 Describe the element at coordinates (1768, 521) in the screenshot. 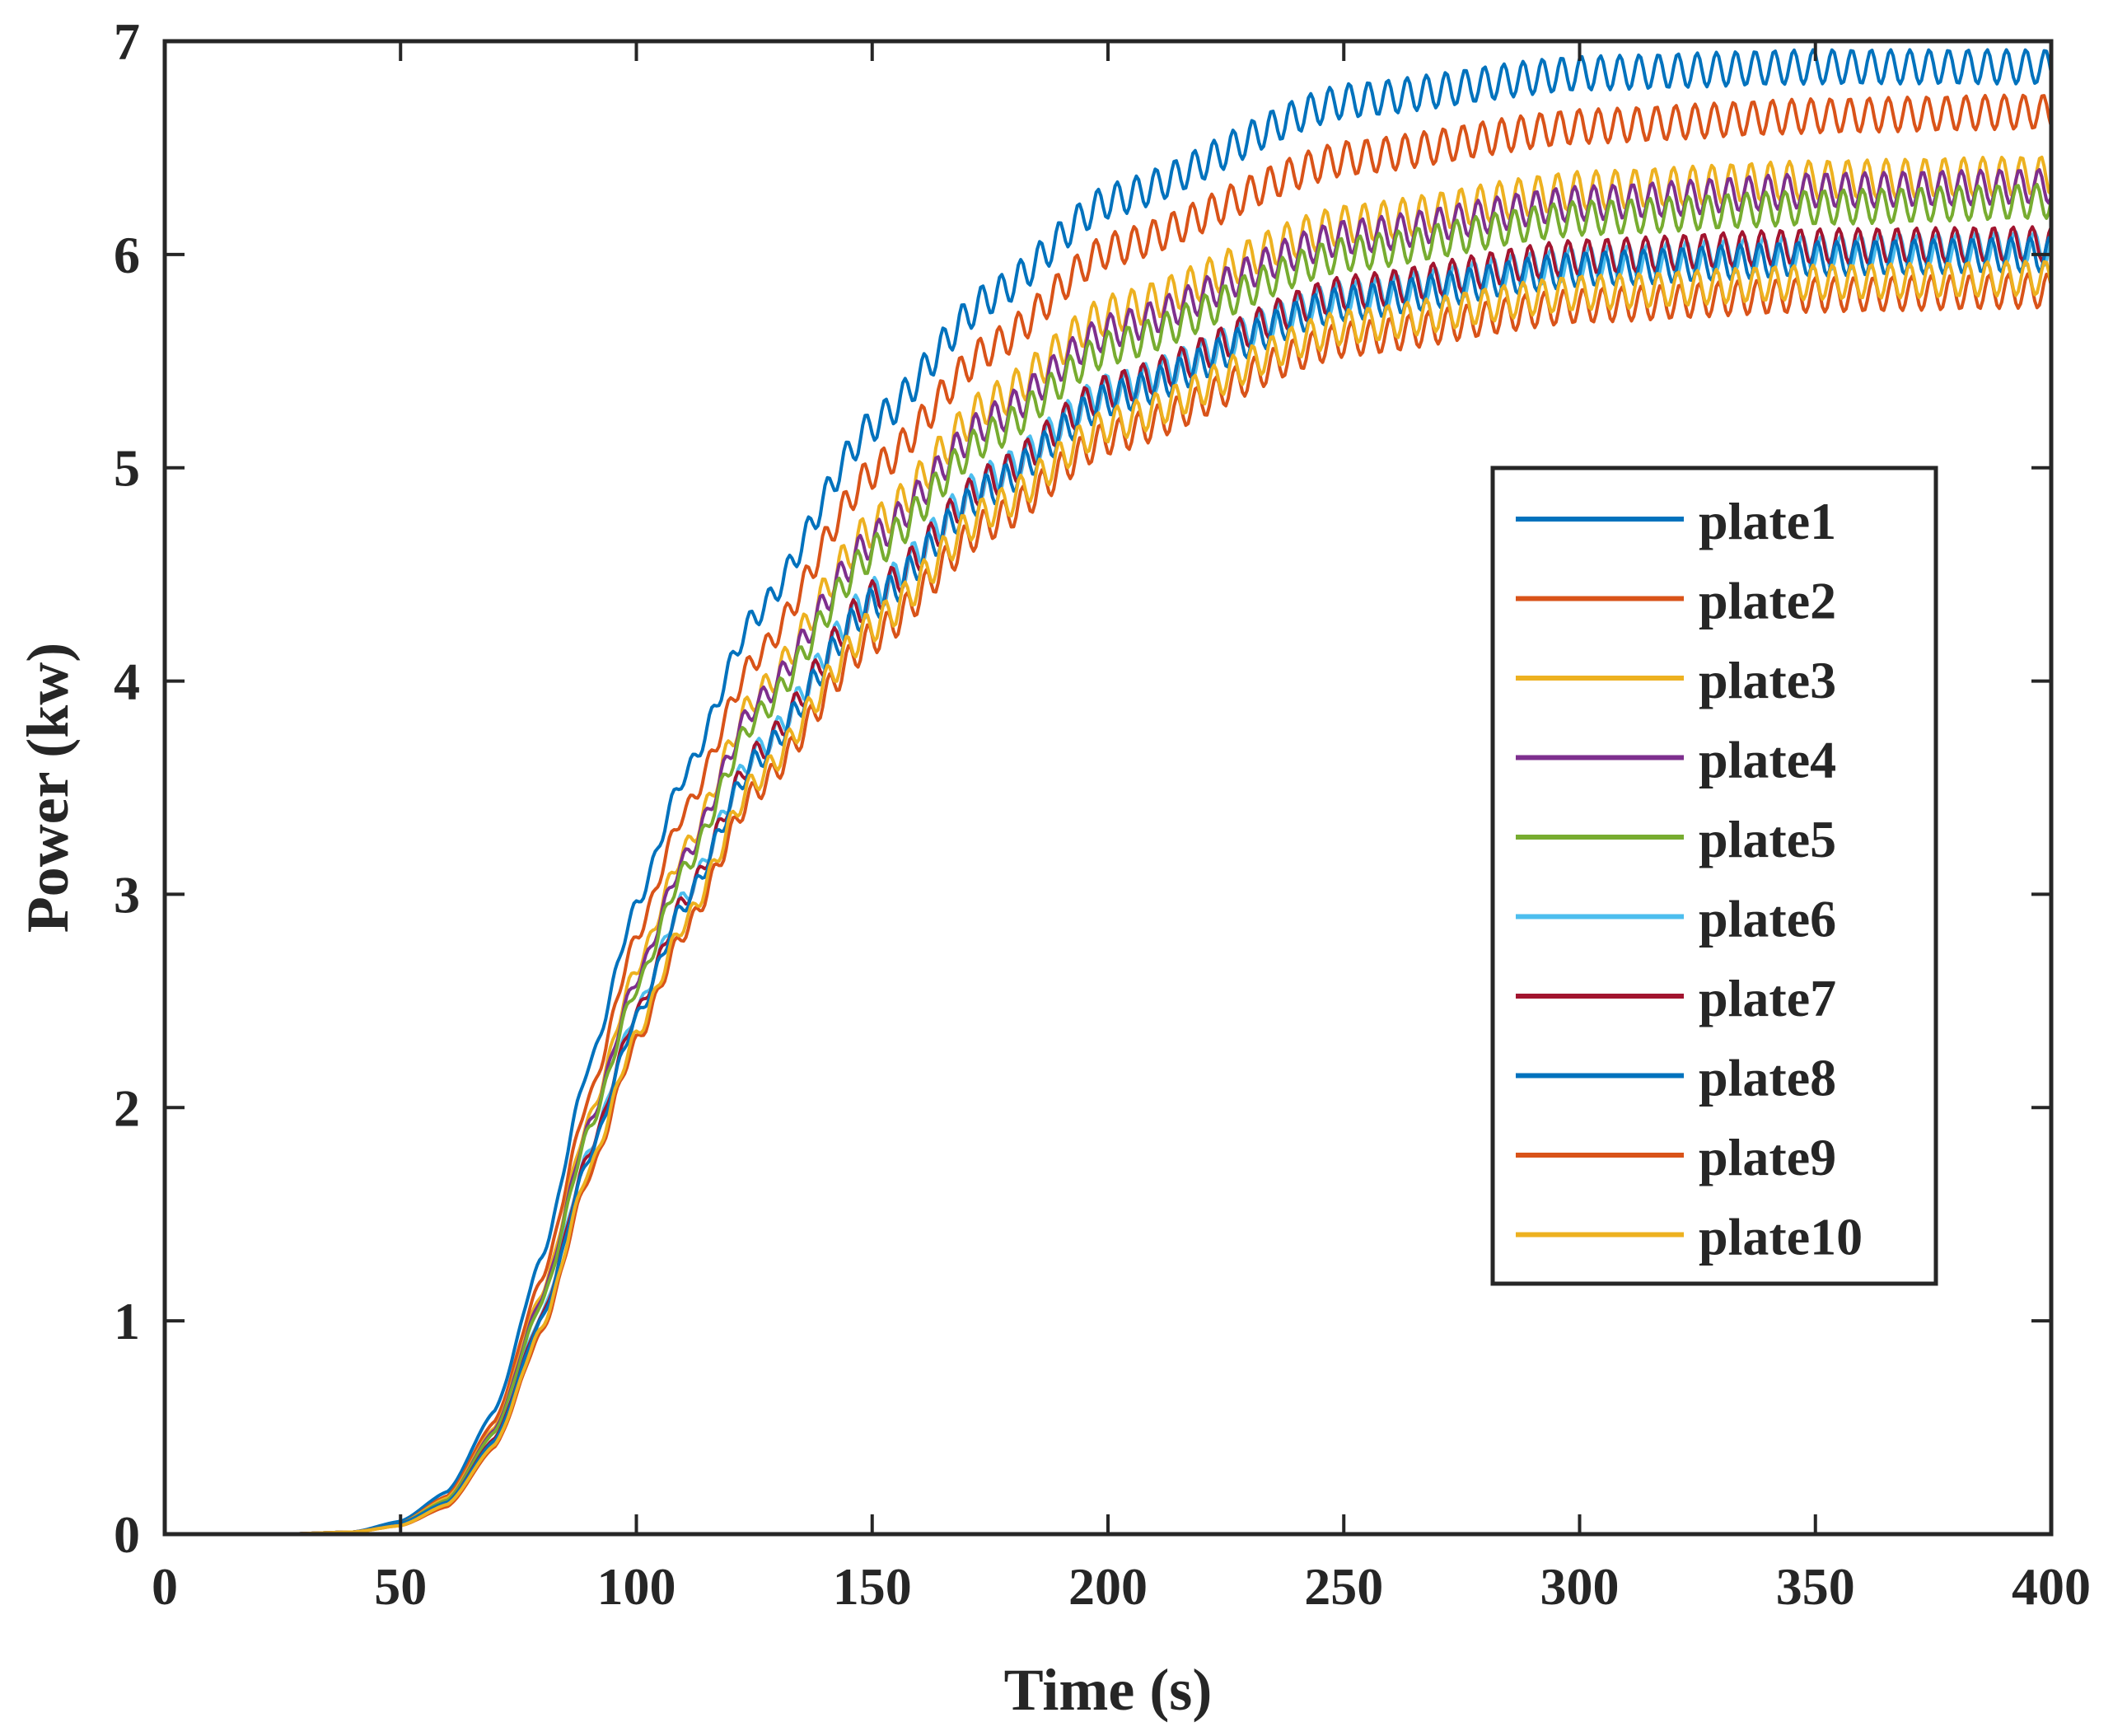

I see `legend-label-plate1: plate1` at that location.